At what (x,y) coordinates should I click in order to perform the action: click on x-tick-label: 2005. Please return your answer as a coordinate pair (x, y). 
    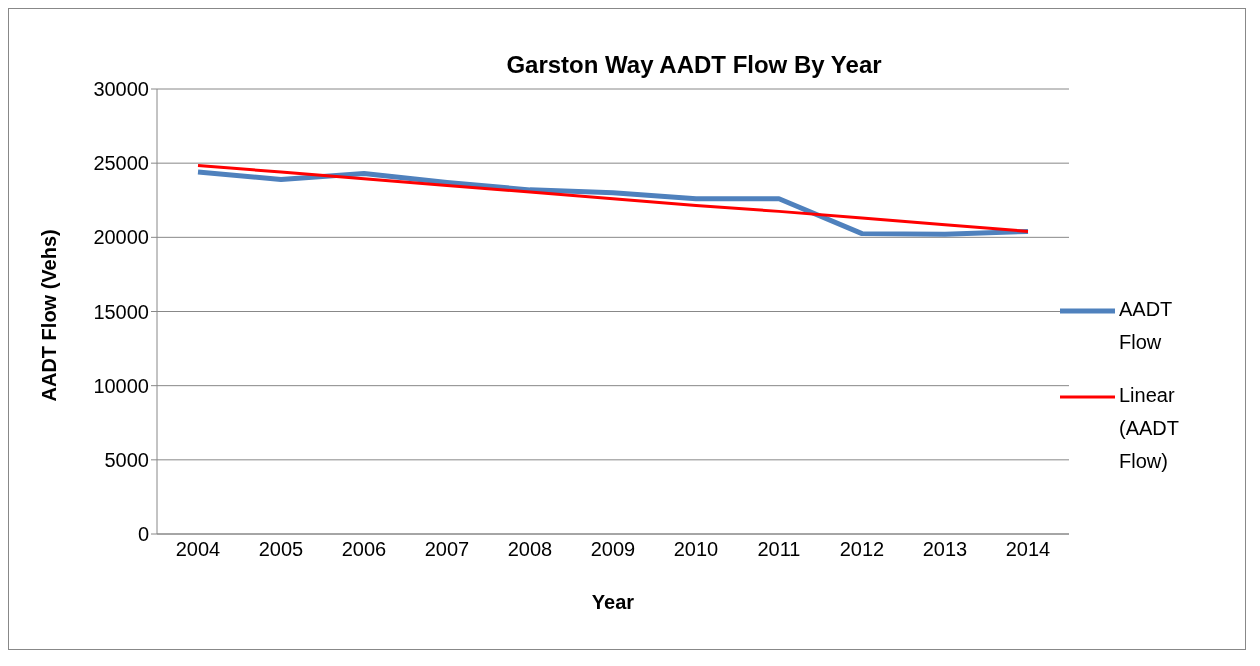
    Looking at the image, I should click on (281, 549).